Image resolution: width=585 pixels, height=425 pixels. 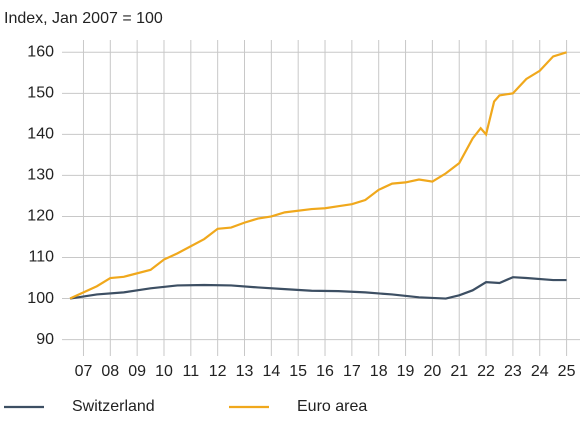 What do you see at coordinates (40, 52) in the screenshot?
I see `y-tick-label: 160` at bounding box center [40, 52].